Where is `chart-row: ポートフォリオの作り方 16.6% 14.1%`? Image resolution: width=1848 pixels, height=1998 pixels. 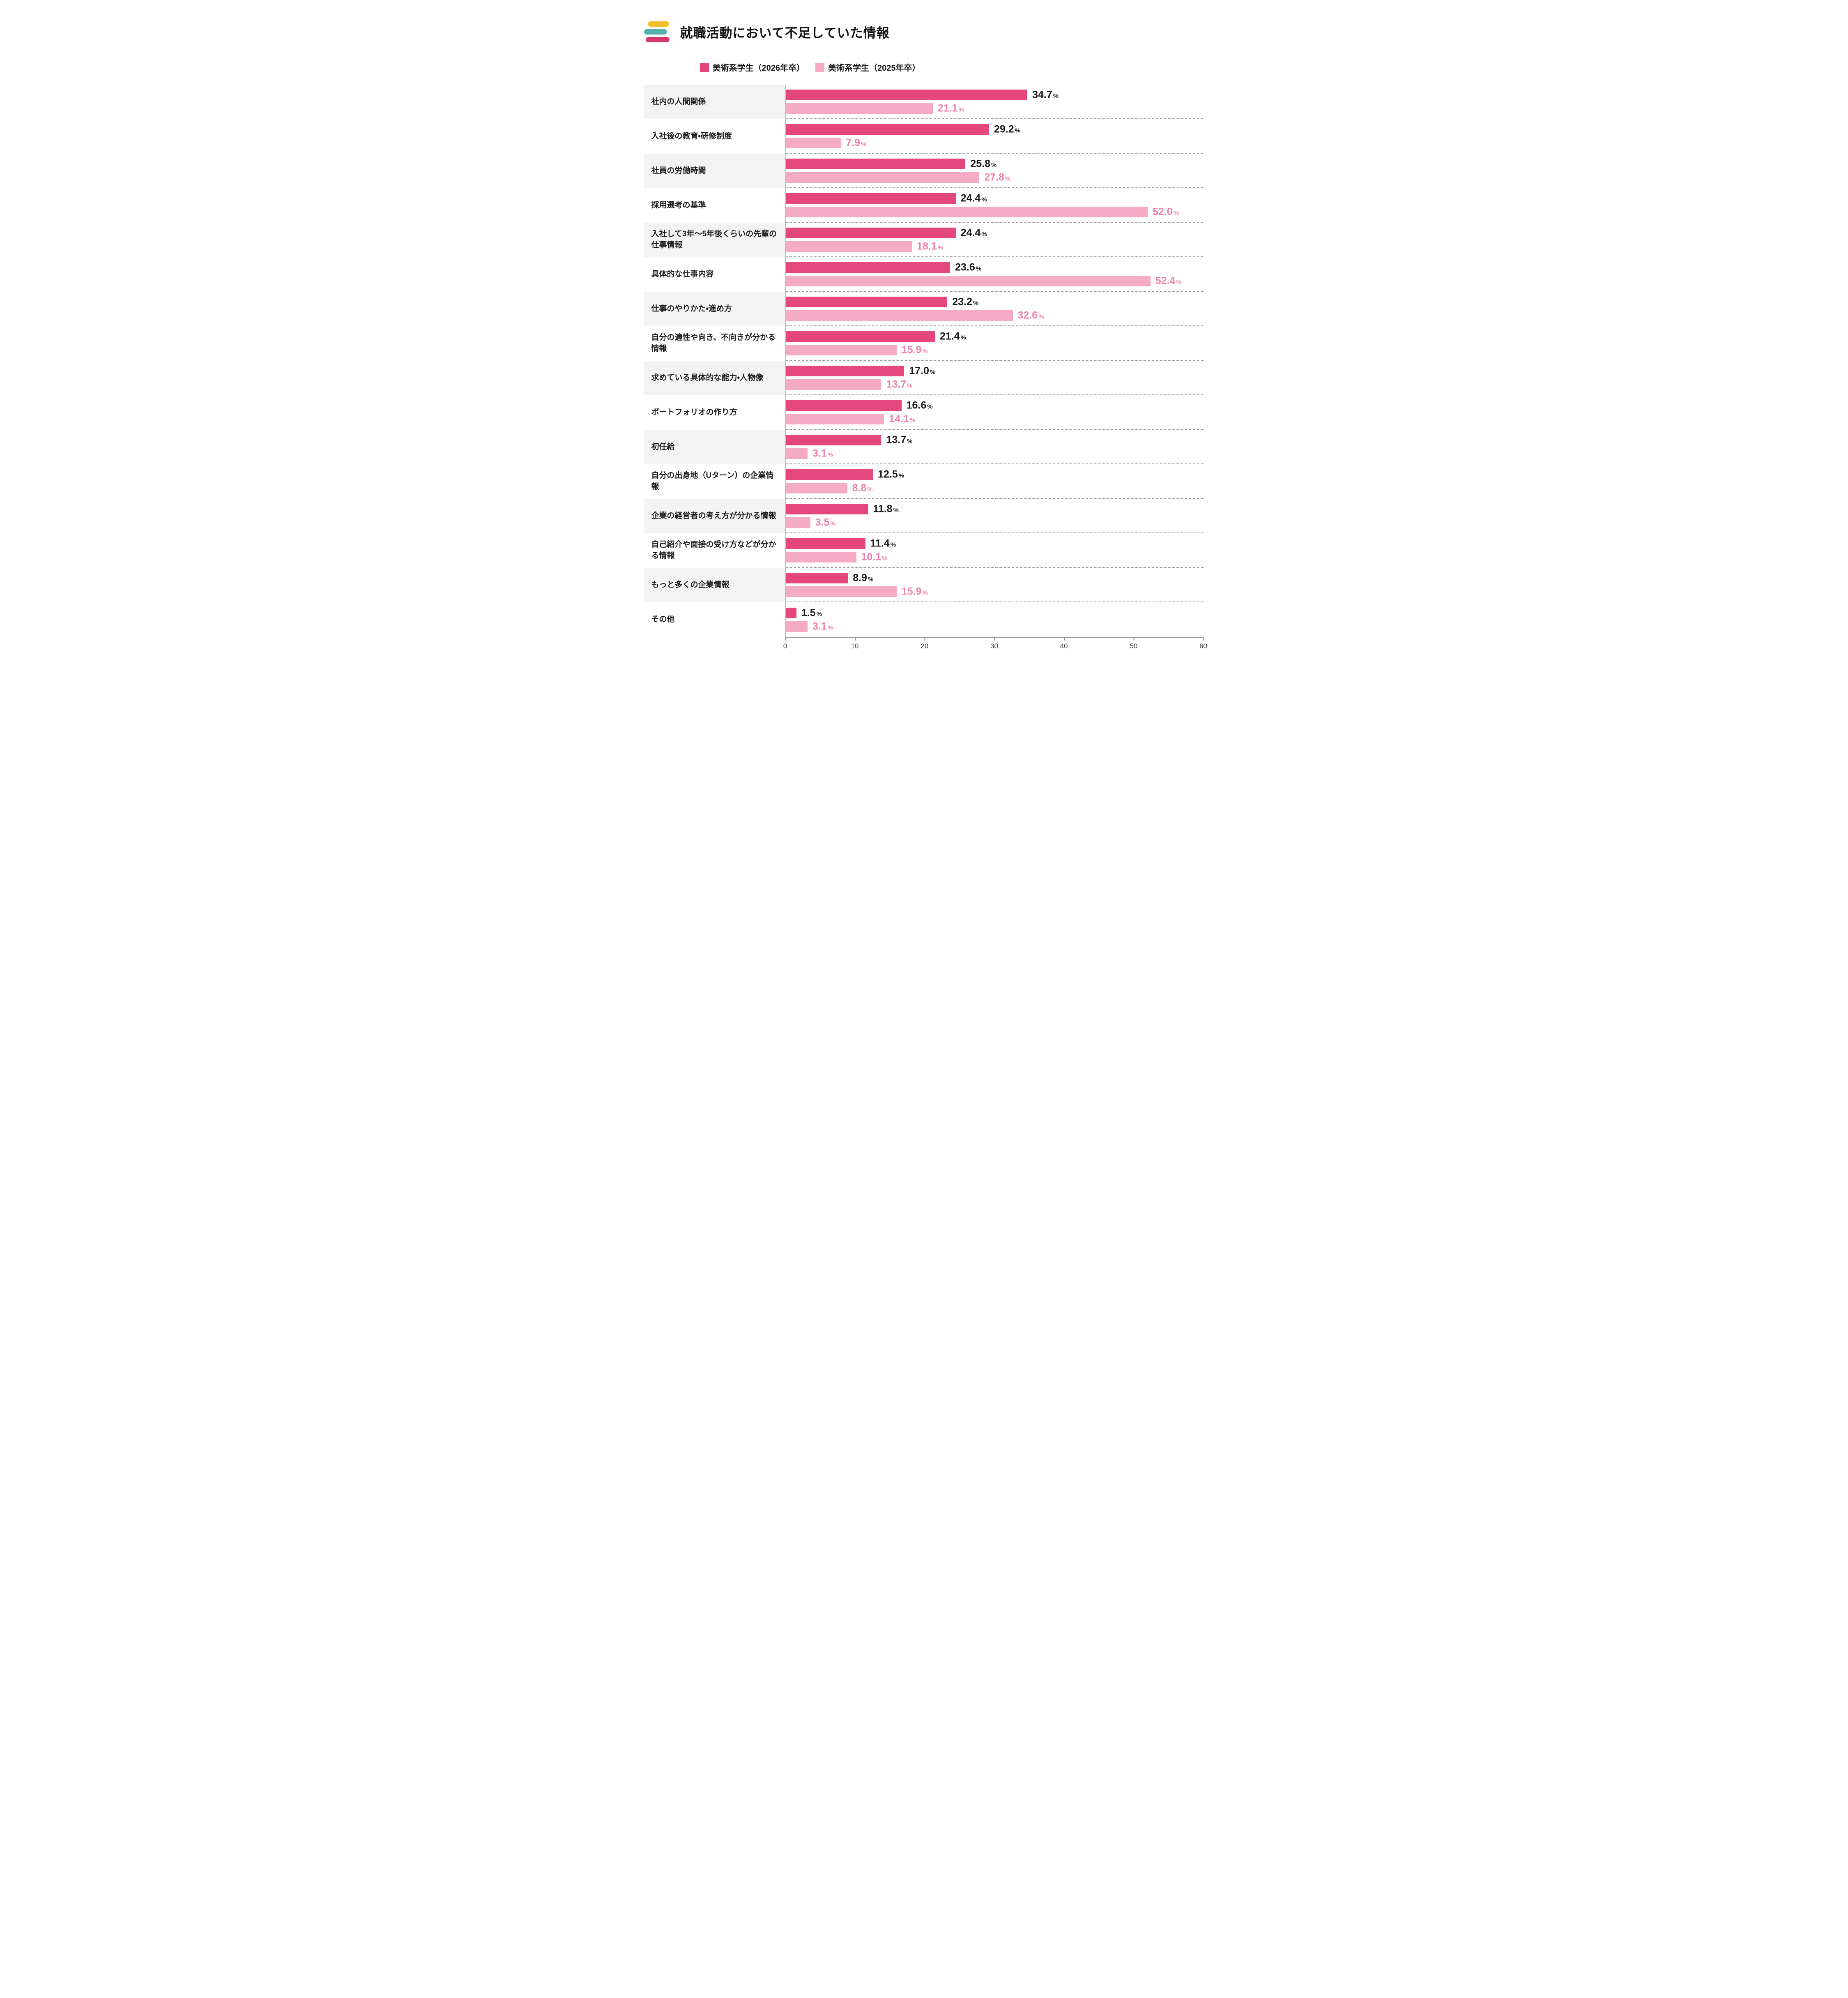
chart-row: ポートフォリオの作り方 16.6% 14.1% is located at coordinates (924, 412).